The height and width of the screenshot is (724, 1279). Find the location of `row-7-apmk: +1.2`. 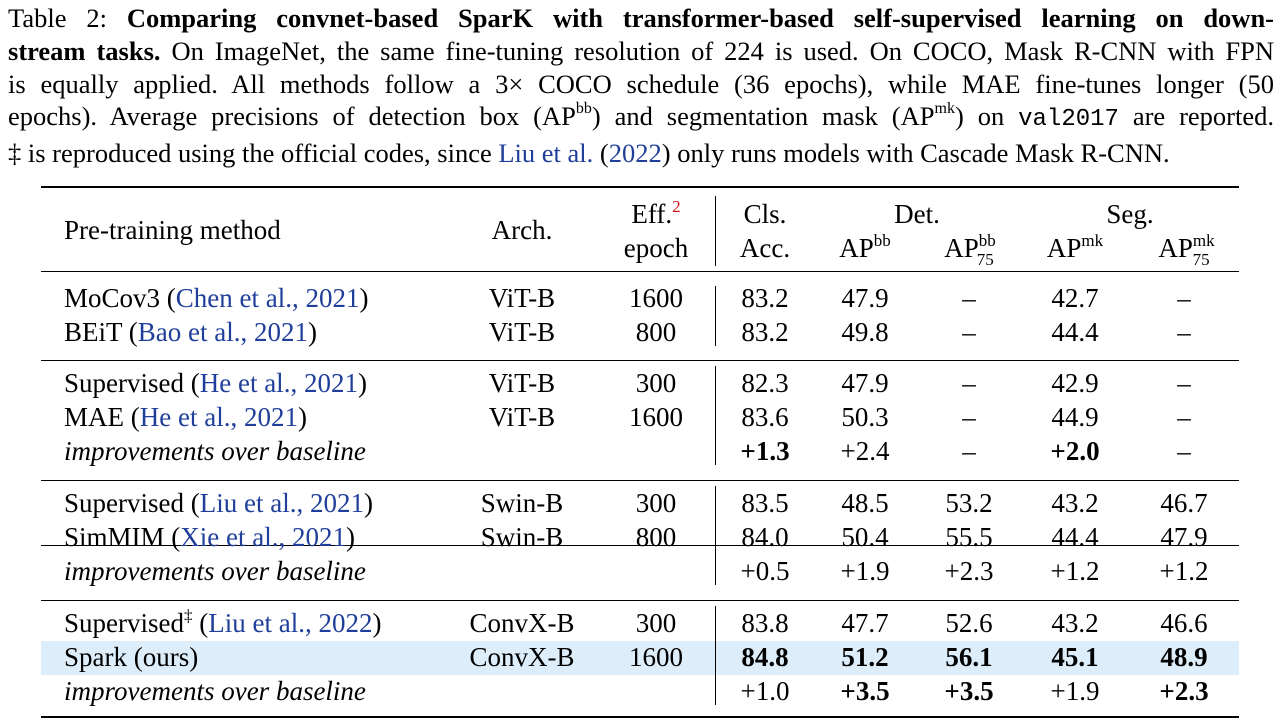

row-7-apmk: +1.2 is located at coordinates (1075, 571).